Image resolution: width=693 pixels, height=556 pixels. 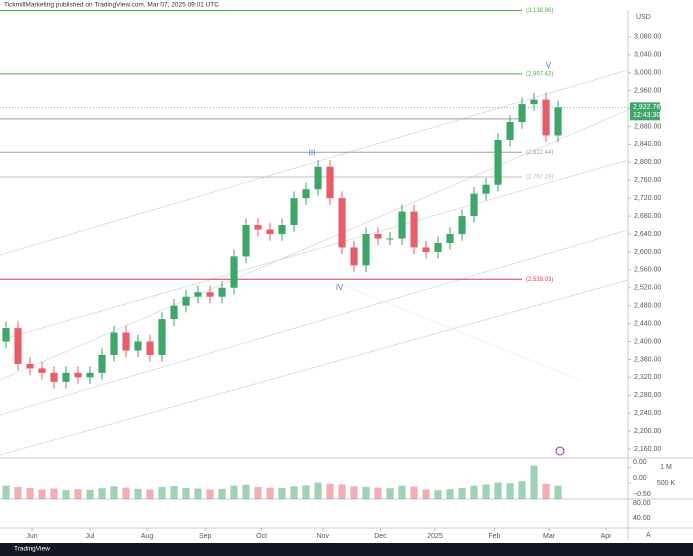 I want to click on y-tick-label: 2,440.00, so click(x=647, y=323).